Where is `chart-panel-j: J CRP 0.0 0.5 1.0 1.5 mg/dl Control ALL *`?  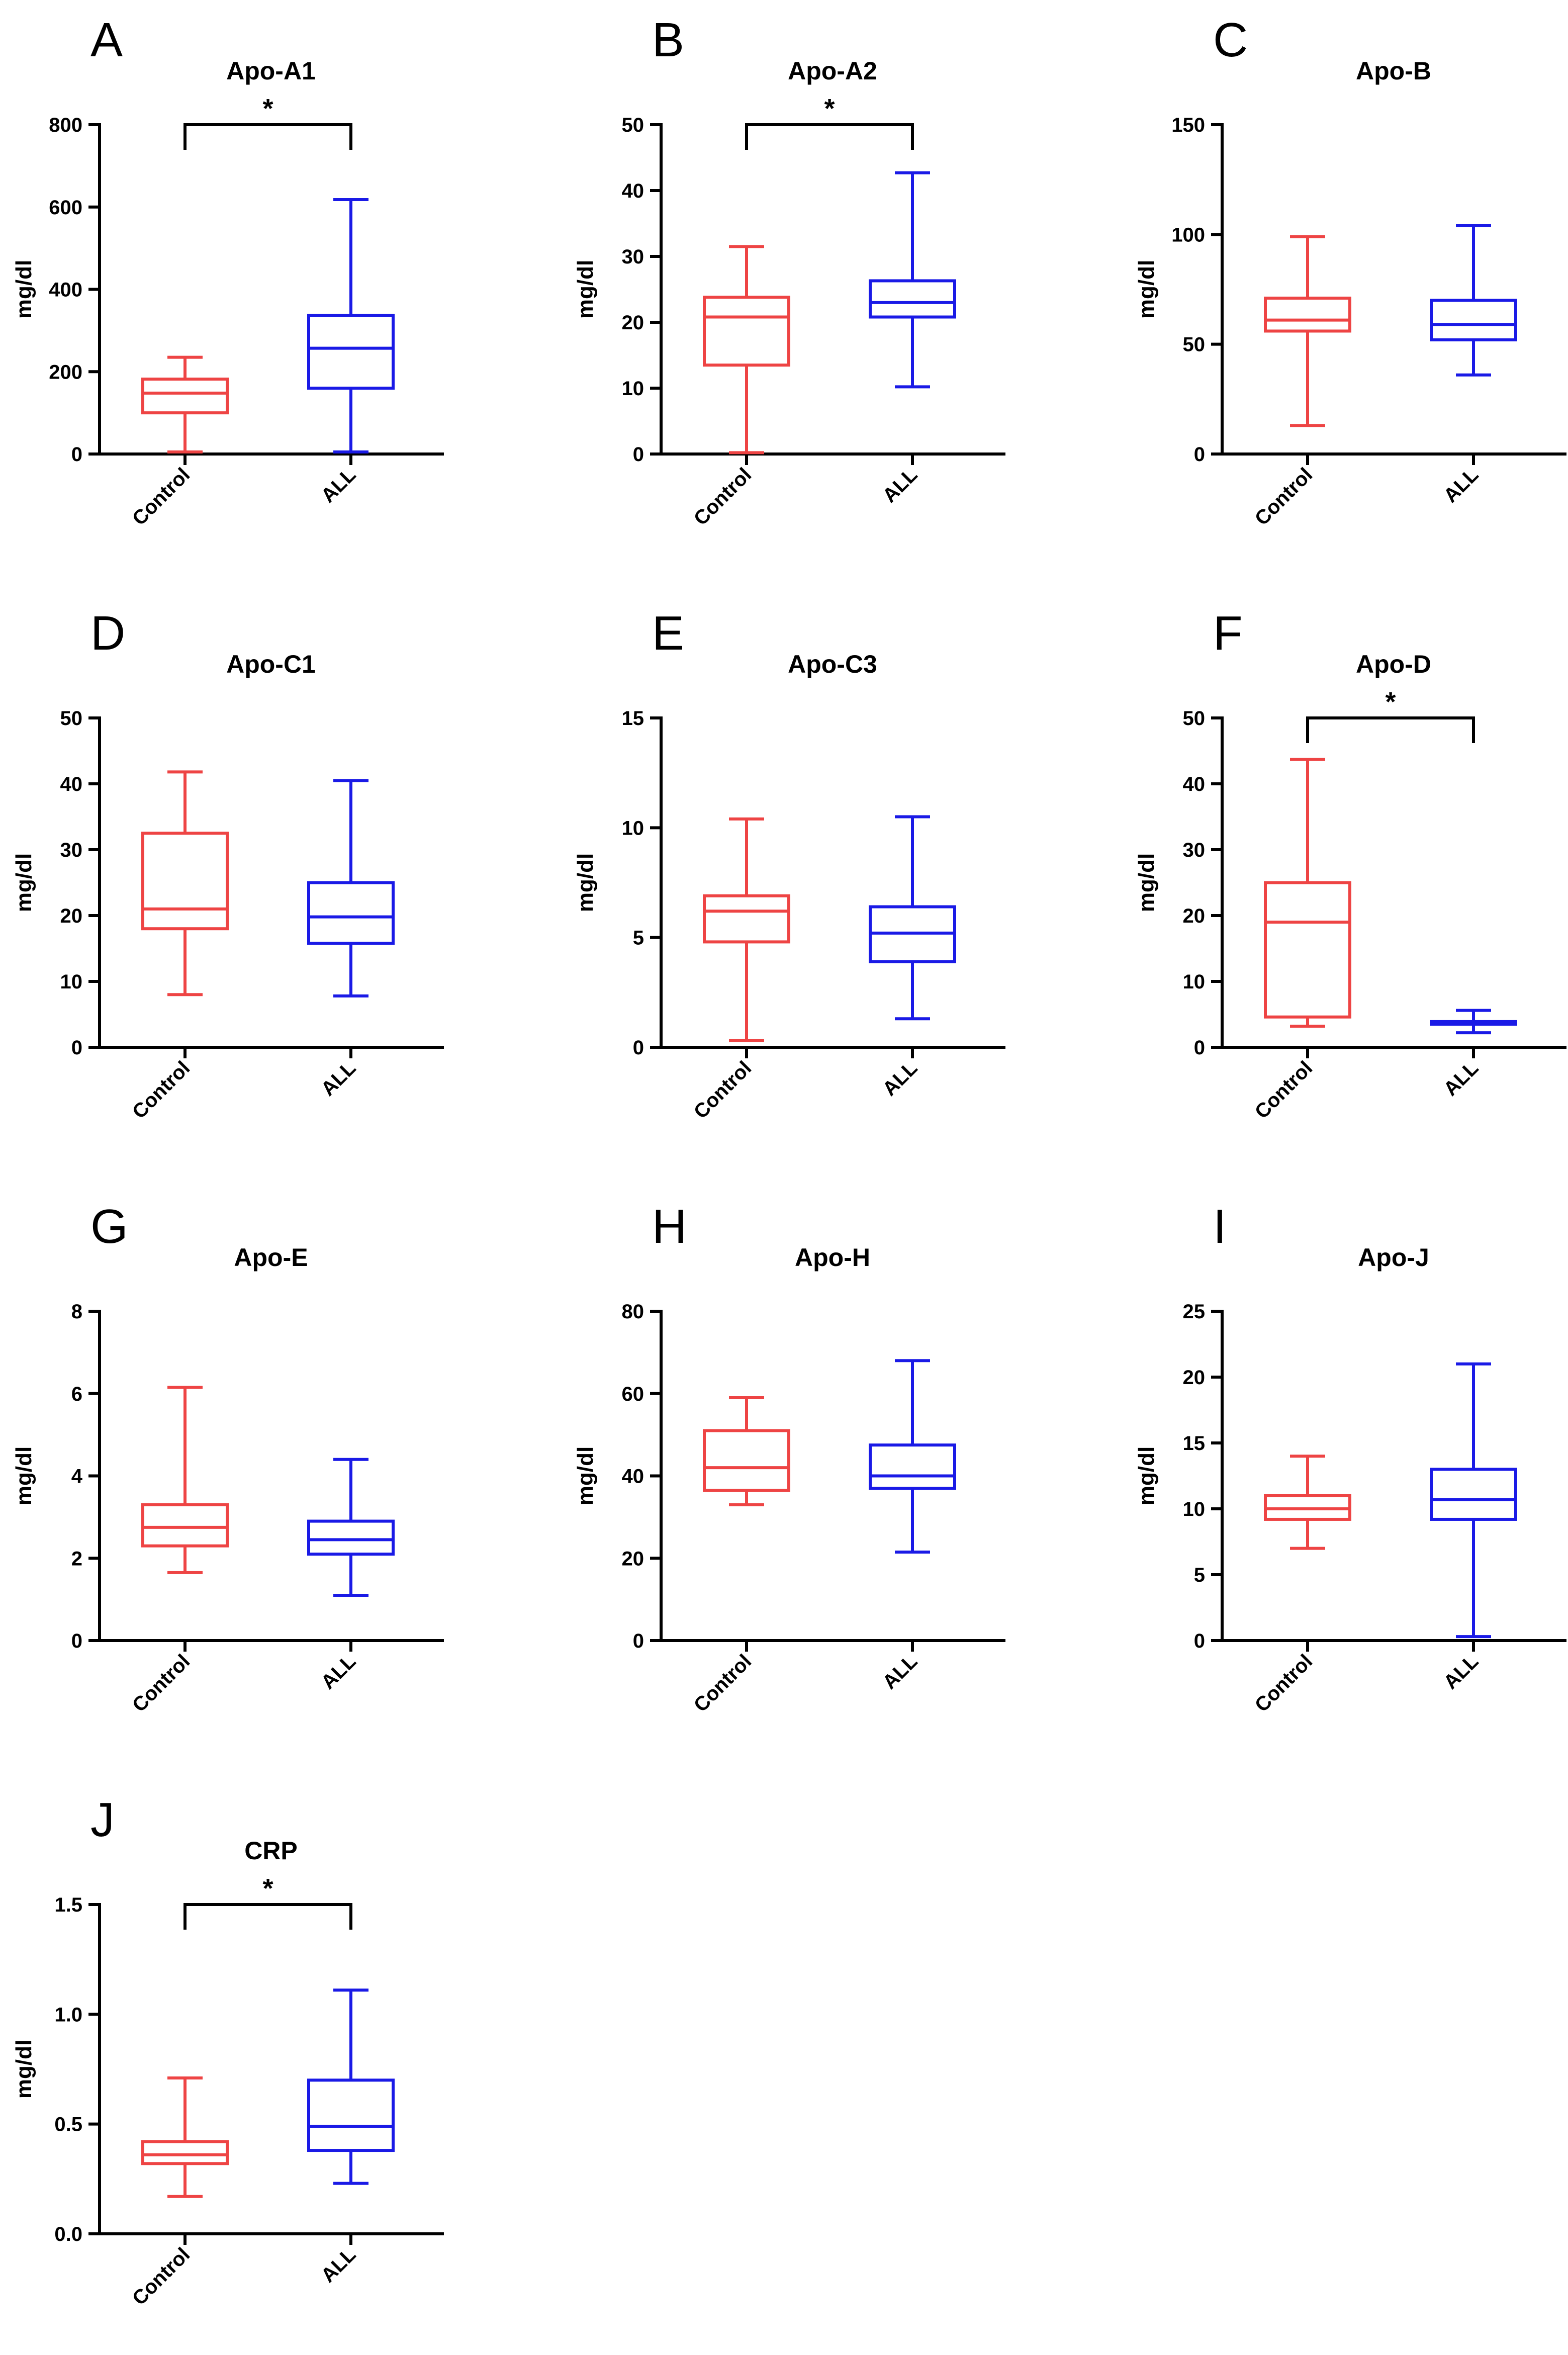 chart-panel-j: J CRP 0.0 0.5 1.0 1.5 mg/dl Control ALL * is located at coordinates (228, 2051).